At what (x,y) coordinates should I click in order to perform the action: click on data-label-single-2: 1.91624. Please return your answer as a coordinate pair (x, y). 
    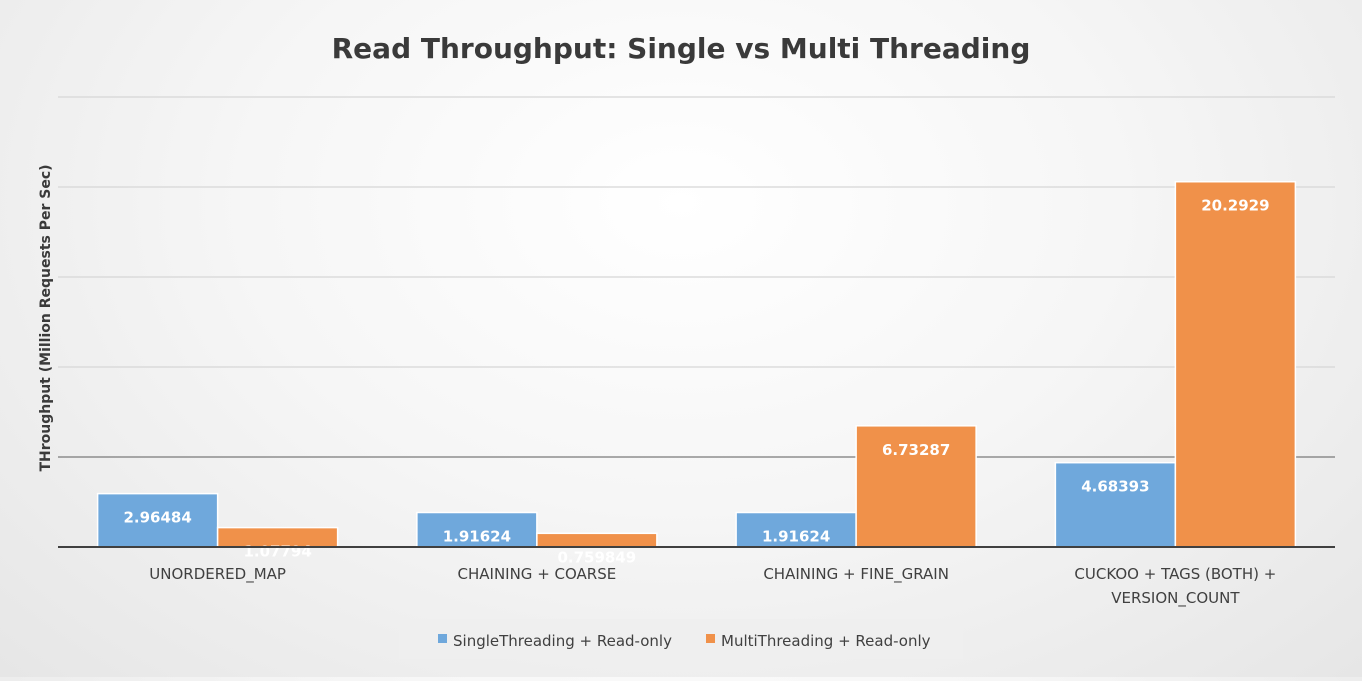
    Looking at the image, I should click on (796, 537).